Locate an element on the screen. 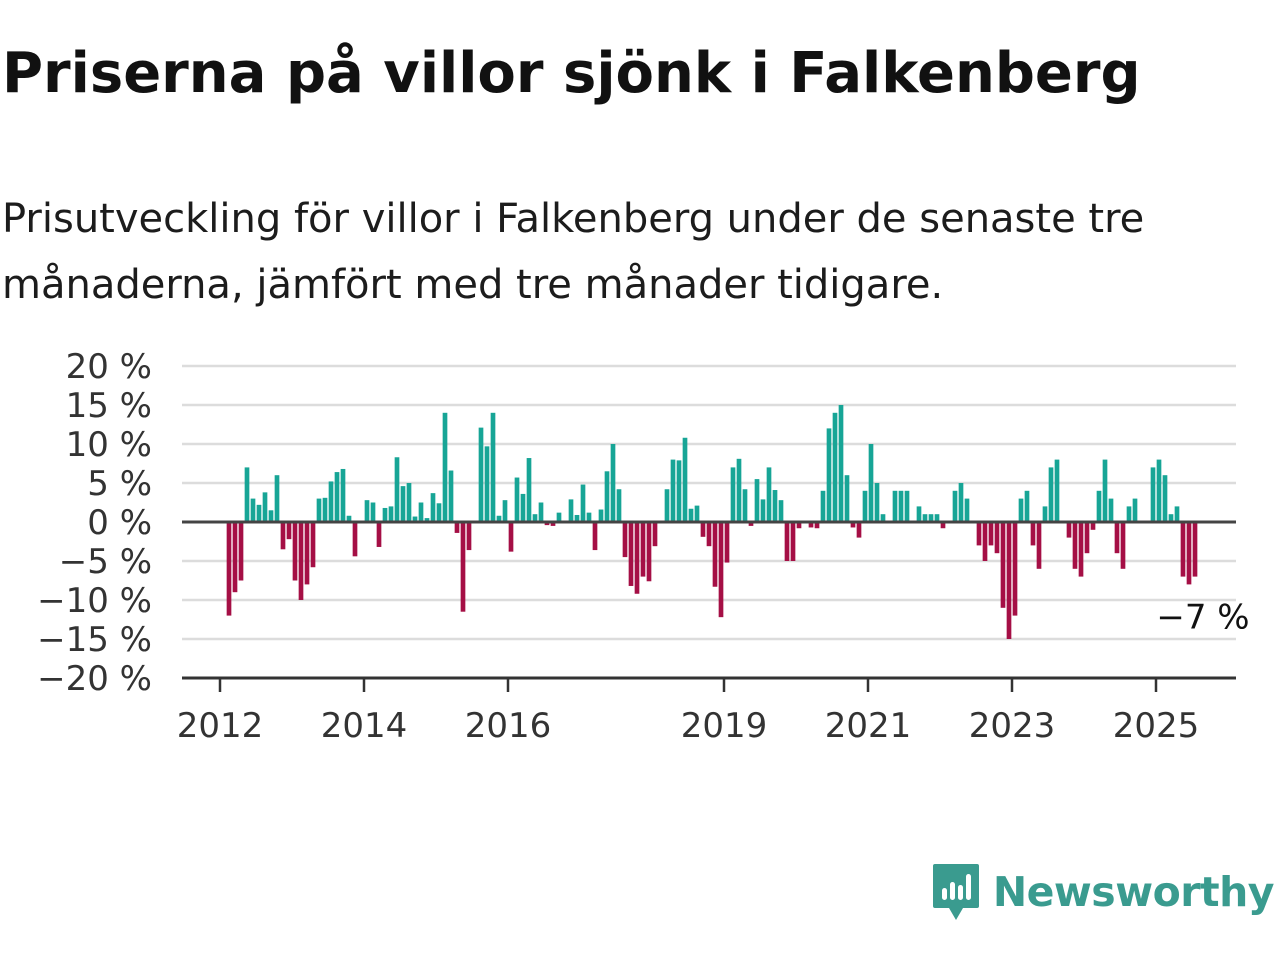  x-axis-ticks: 2012 2014 2016 2019 2021 2023 2025 is located at coordinates (688, 712).